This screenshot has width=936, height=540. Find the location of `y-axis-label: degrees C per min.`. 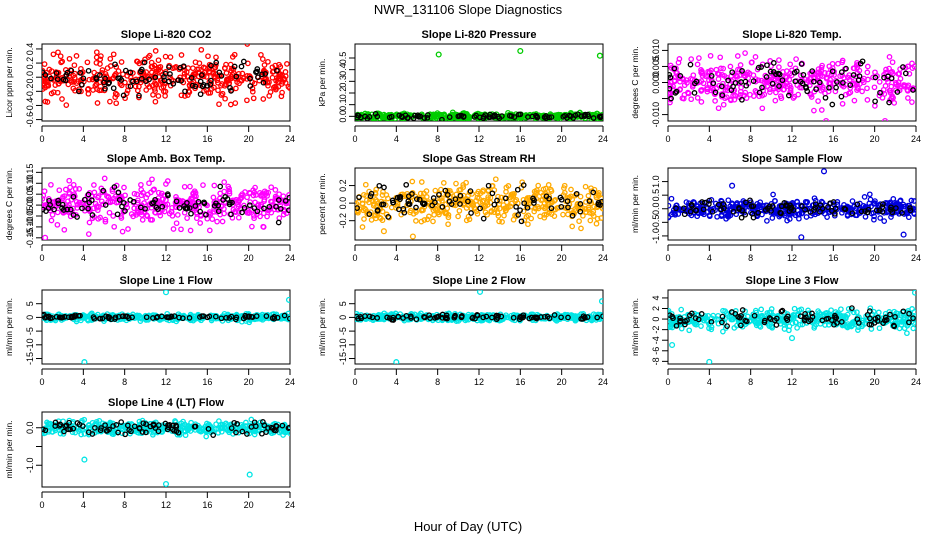

y-axis-label: degrees C per min. is located at coordinates (635, 82).